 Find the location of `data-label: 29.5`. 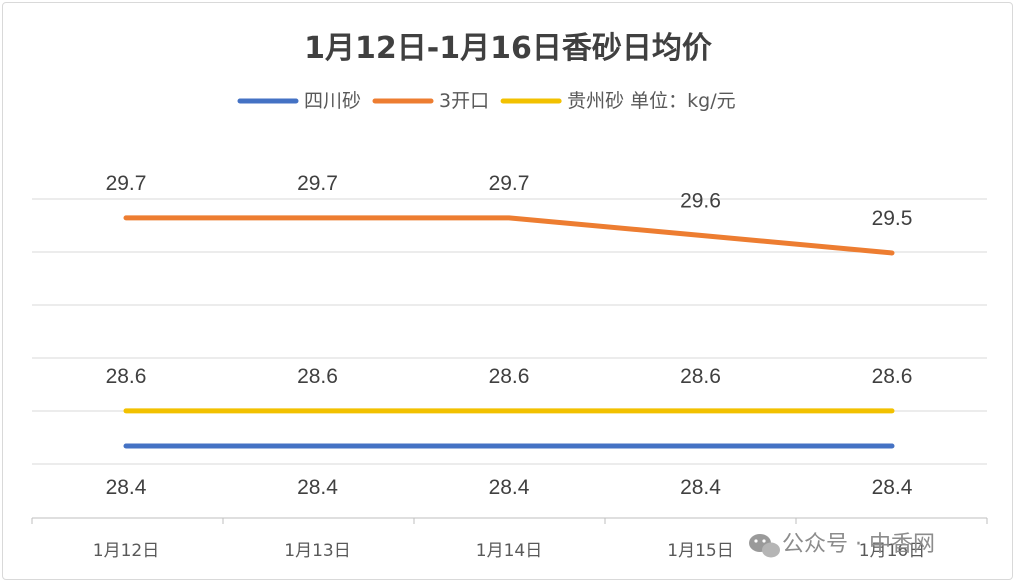

data-label: 29.5 is located at coordinates (892, 218).